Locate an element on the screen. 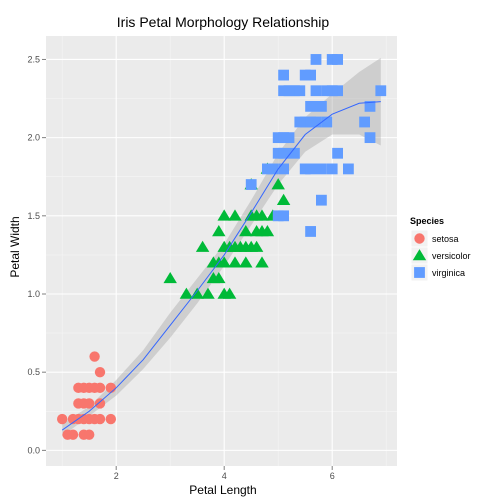  legend-label-setosa: setosa is located at coordinates (445, 239).